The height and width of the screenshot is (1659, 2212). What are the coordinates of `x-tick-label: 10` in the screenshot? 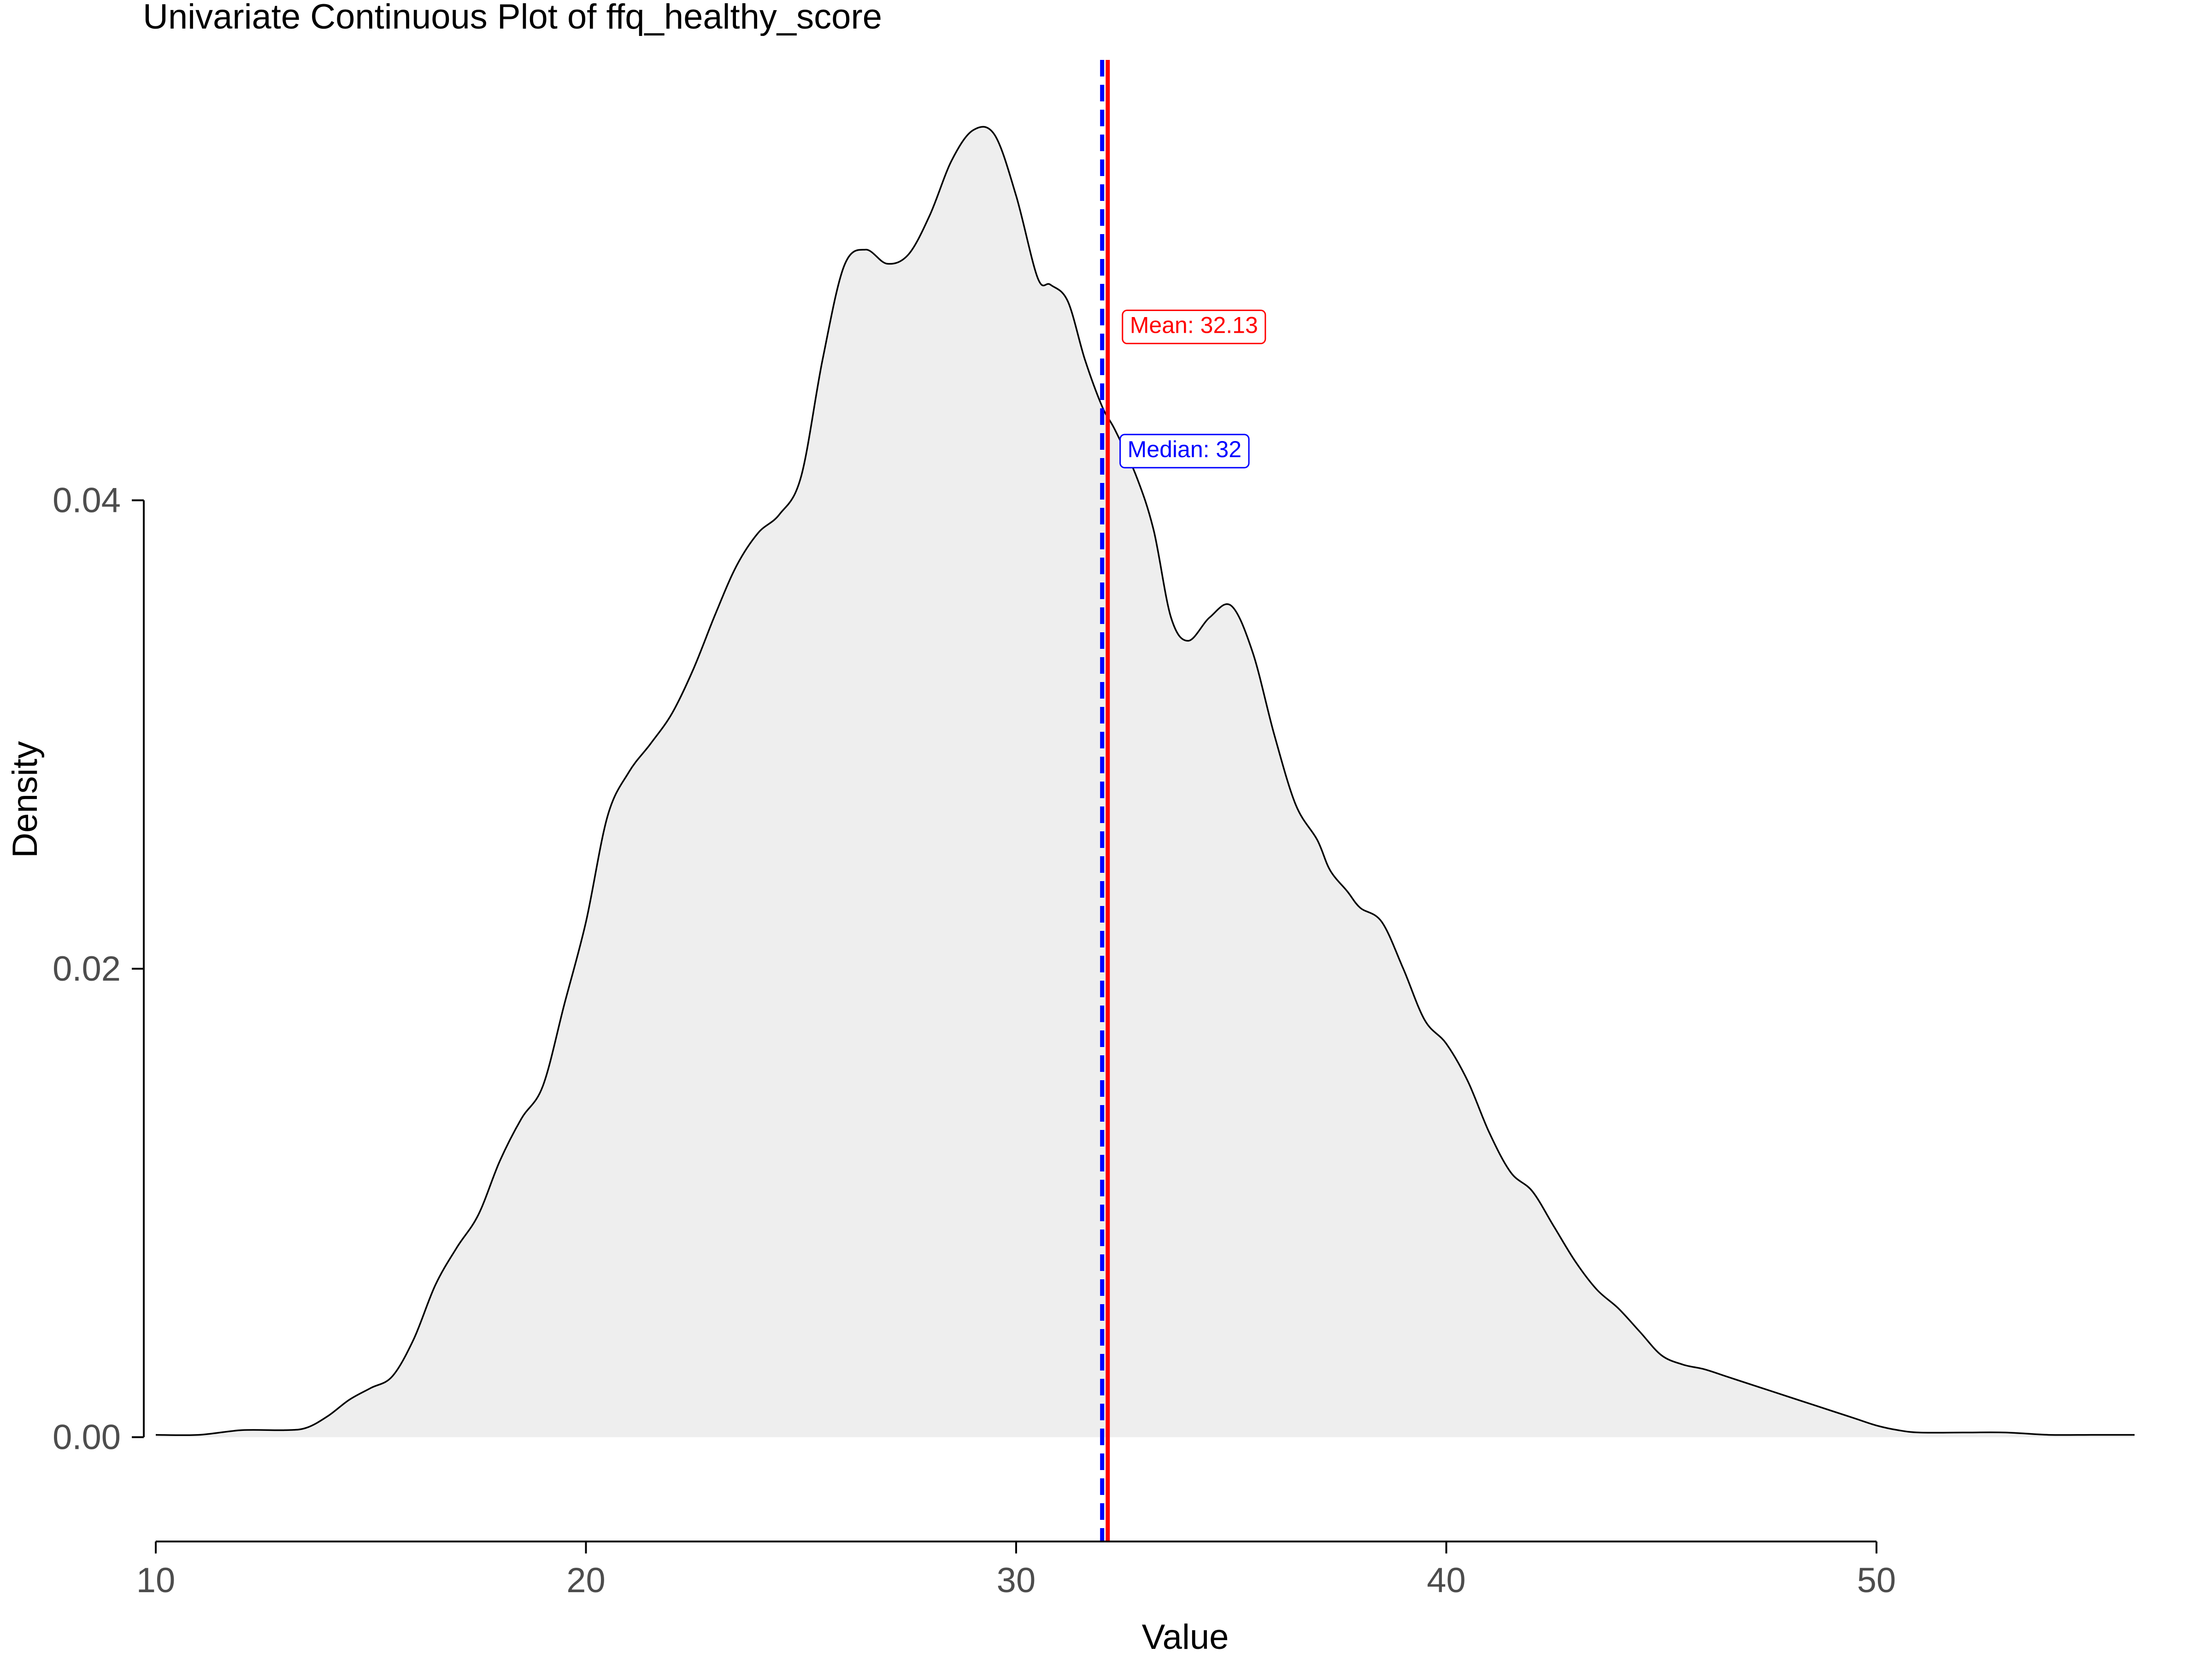 It's located at (156, 1580).